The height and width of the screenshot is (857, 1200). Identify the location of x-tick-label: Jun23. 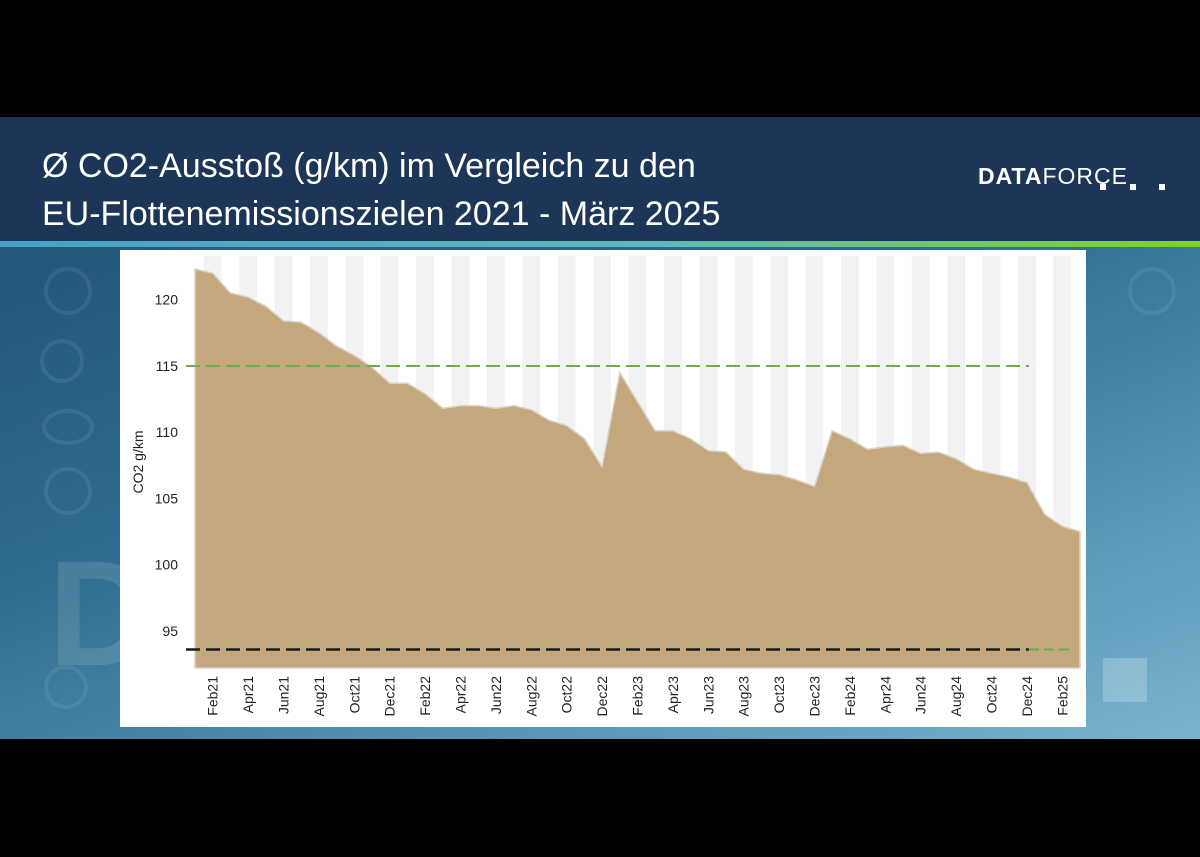
(708, 695).